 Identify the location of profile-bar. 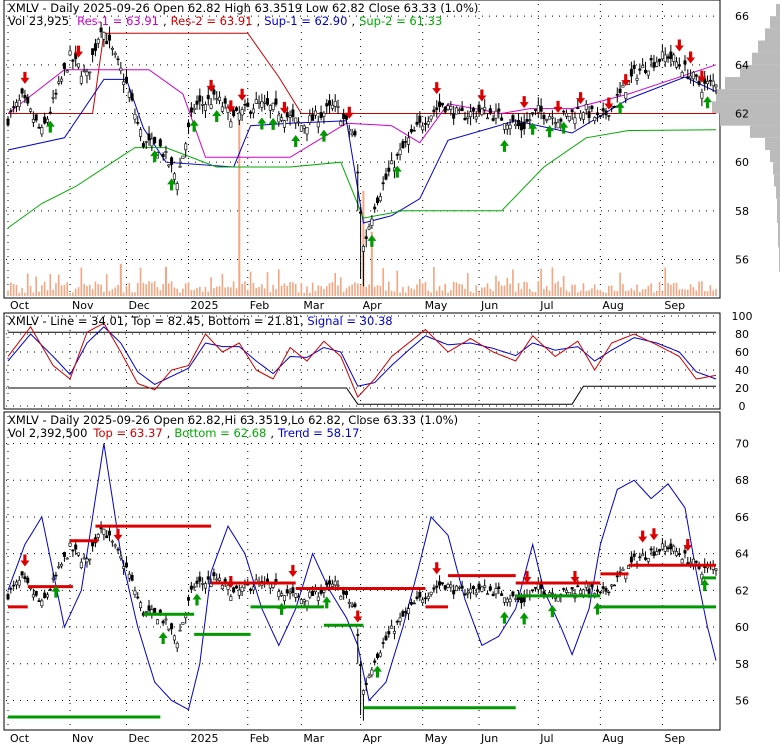
(777, 180).